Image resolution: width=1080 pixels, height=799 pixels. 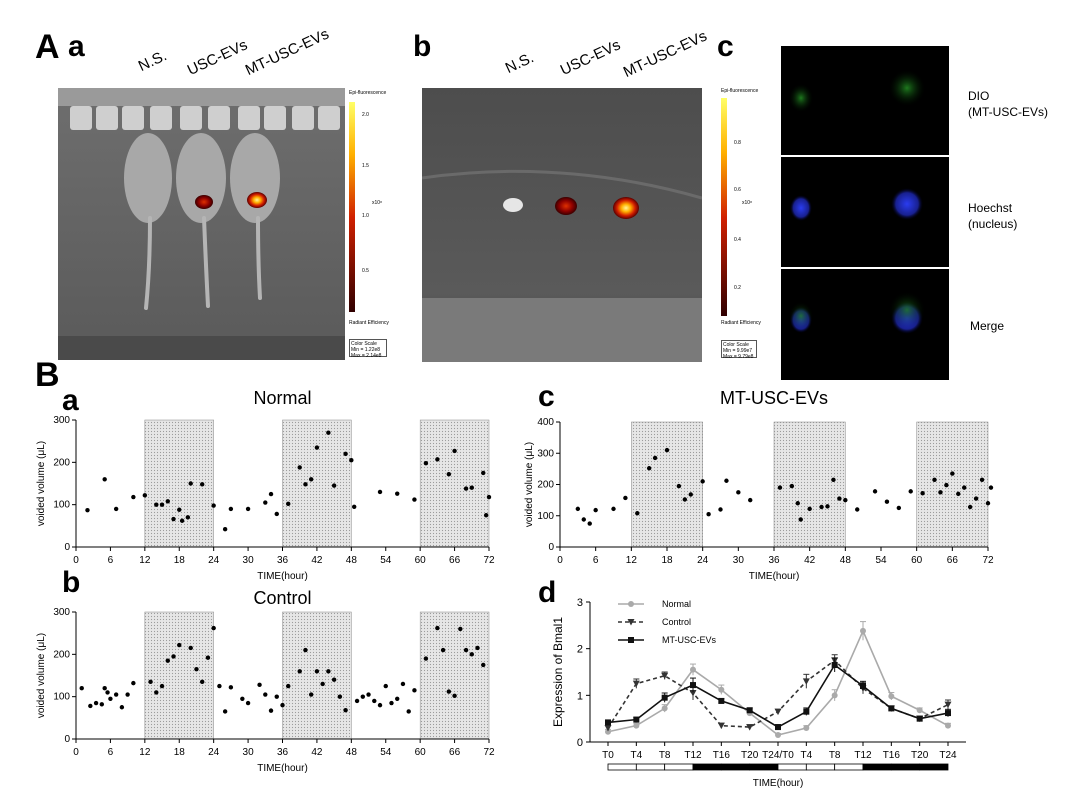 What do you see at coordinates (76, 752) in the screenshot?
I see `x-tick-label: 0` at bounding box center [76, 752].